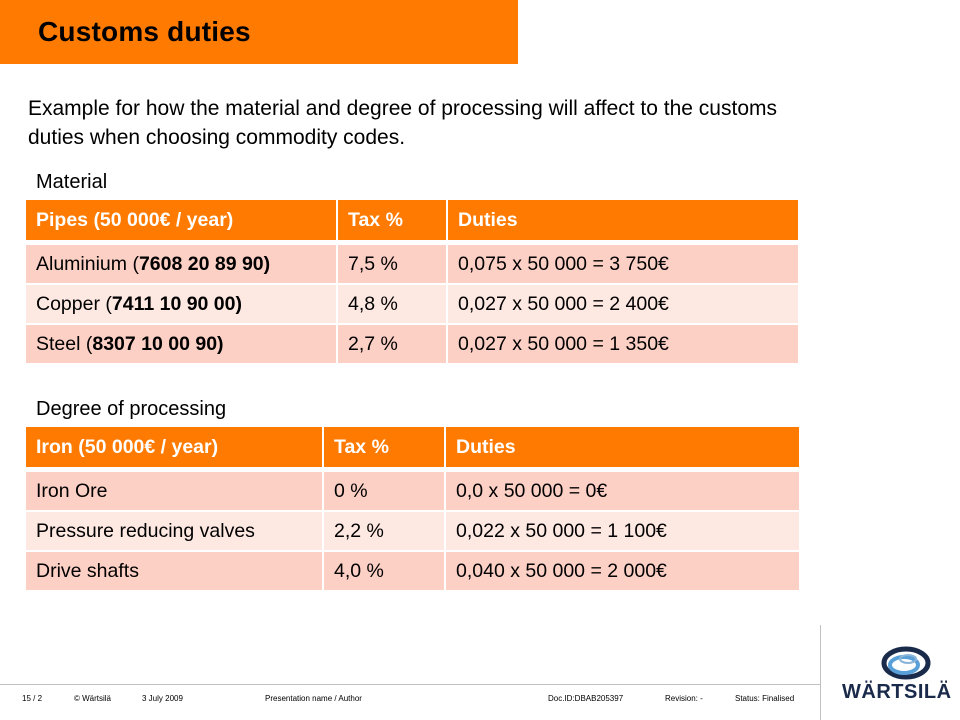  I want to click on duties-cell: 0,022 x 50 000 = 1 100€, so click(622, 531).